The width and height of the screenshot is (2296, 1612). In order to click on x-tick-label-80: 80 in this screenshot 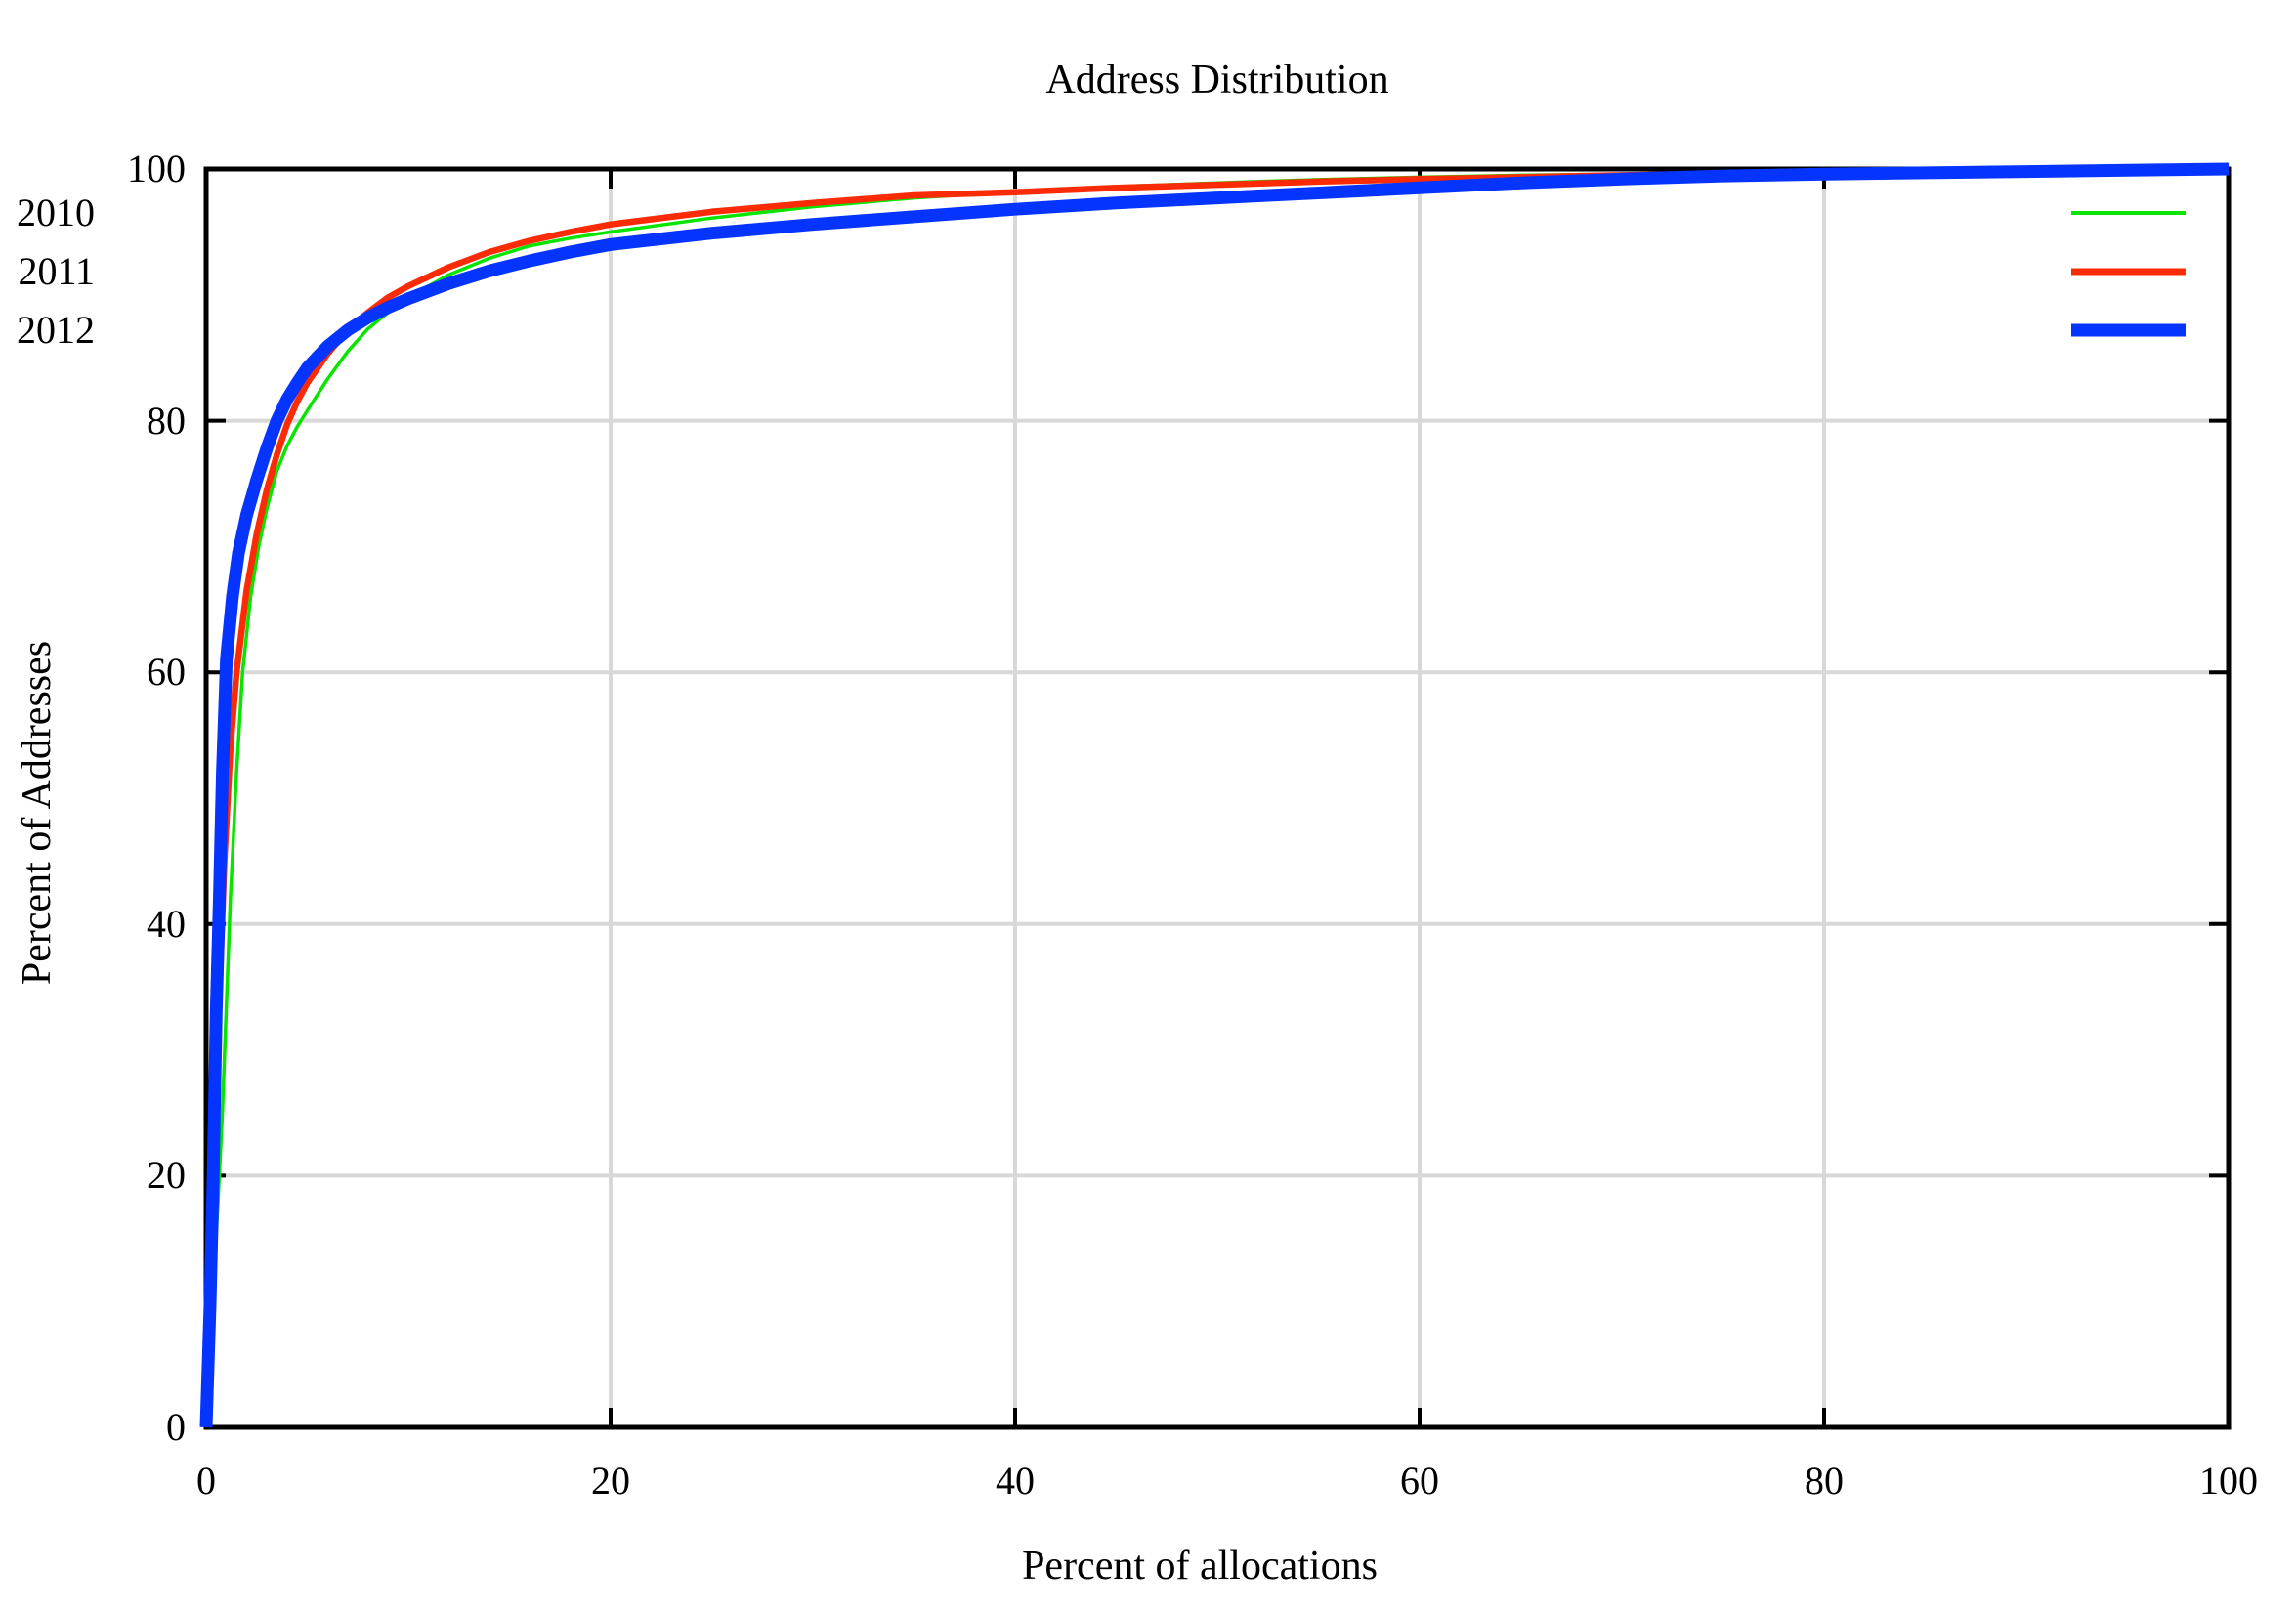, I will do `click(1825, 1481)`.